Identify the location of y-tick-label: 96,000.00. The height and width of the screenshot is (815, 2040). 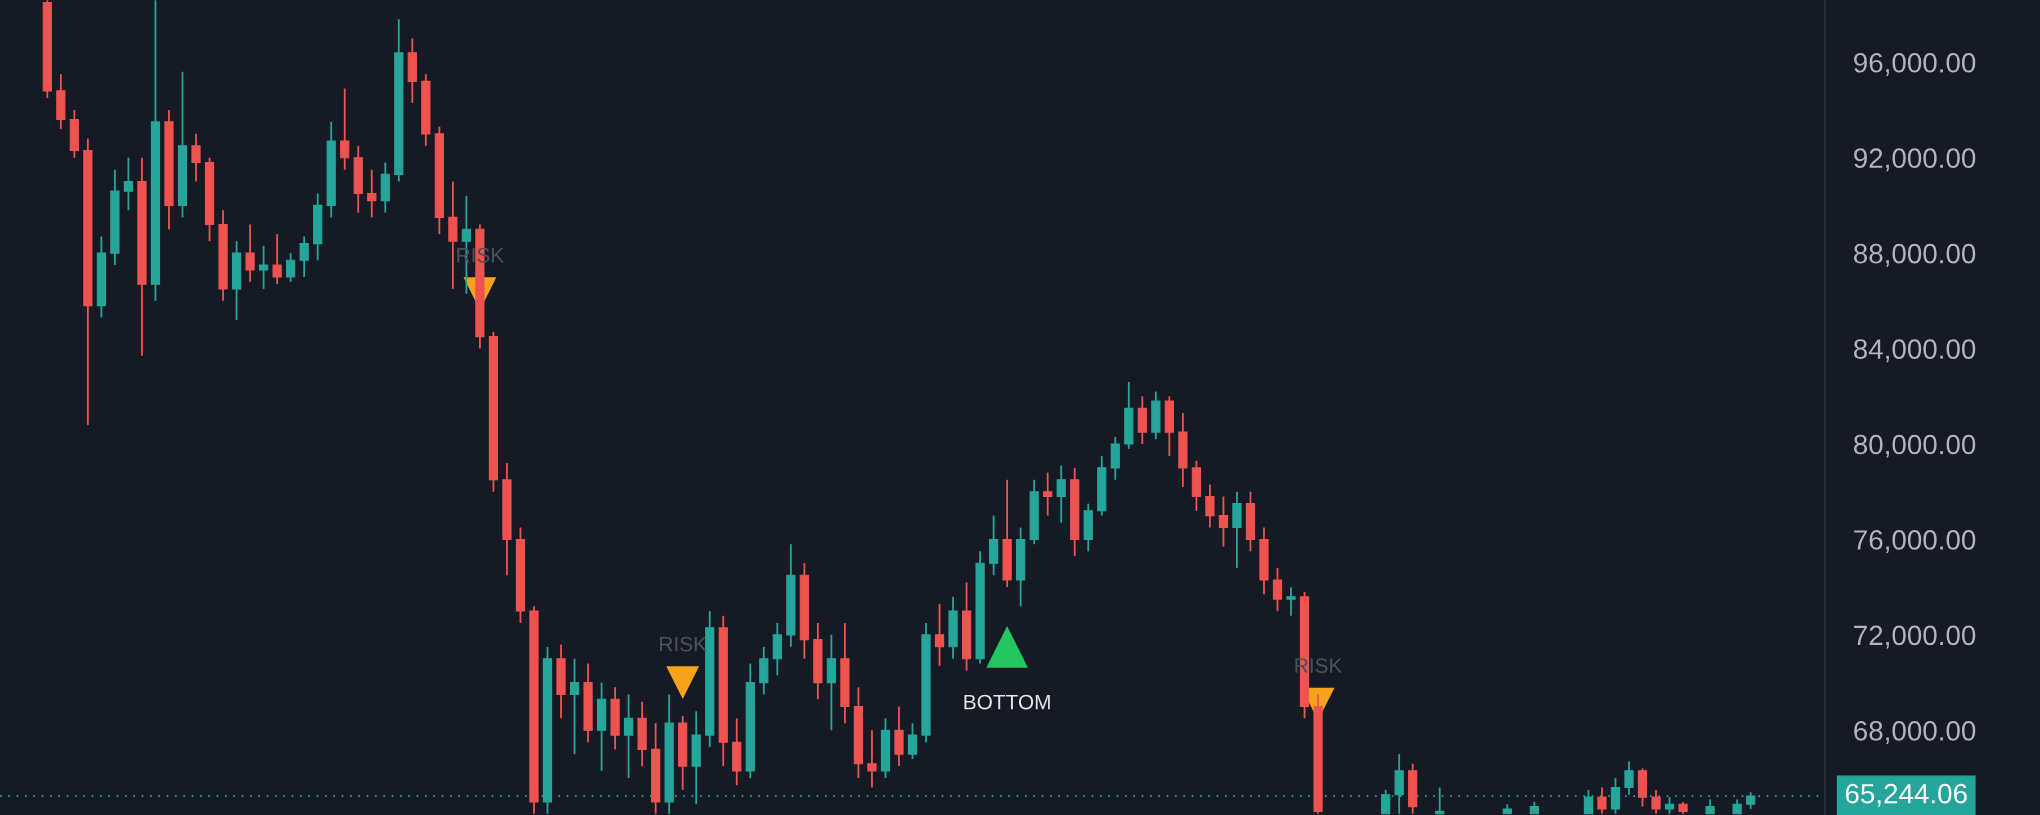
(1915, 64).